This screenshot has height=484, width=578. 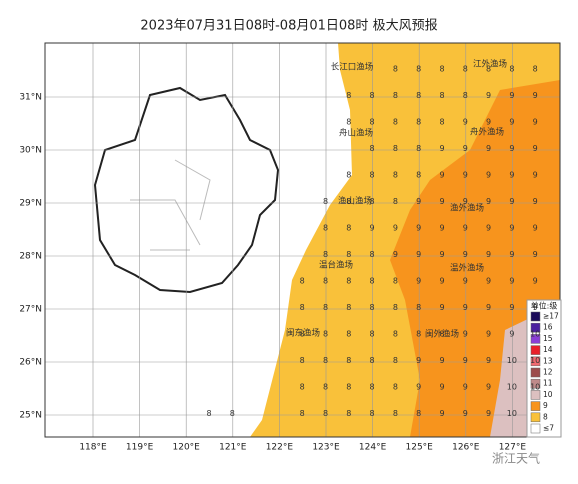 What do you see at coordinates (355, 201) in the screenshot?
I see `fishing-zone: 渔山渔场` at bounding box center [355, 201].